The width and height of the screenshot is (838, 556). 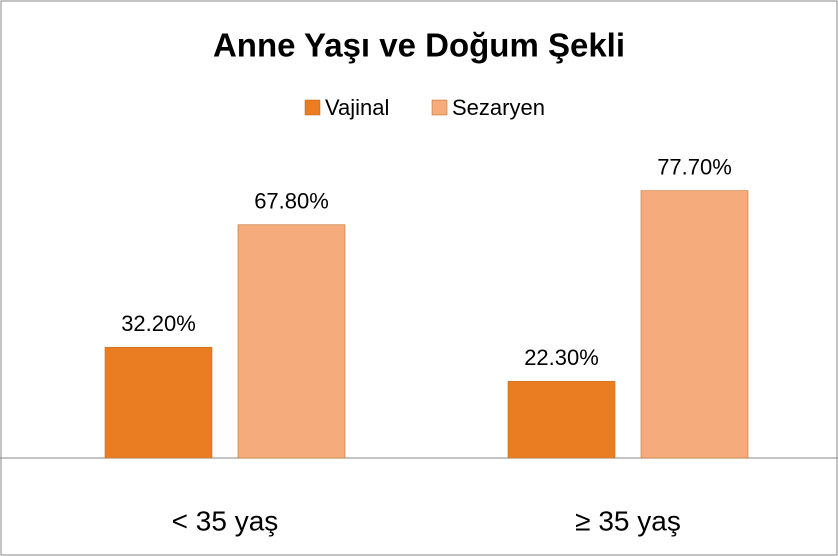 I want to click on legend-label: Sezaryen, so click(x=498, y=107).